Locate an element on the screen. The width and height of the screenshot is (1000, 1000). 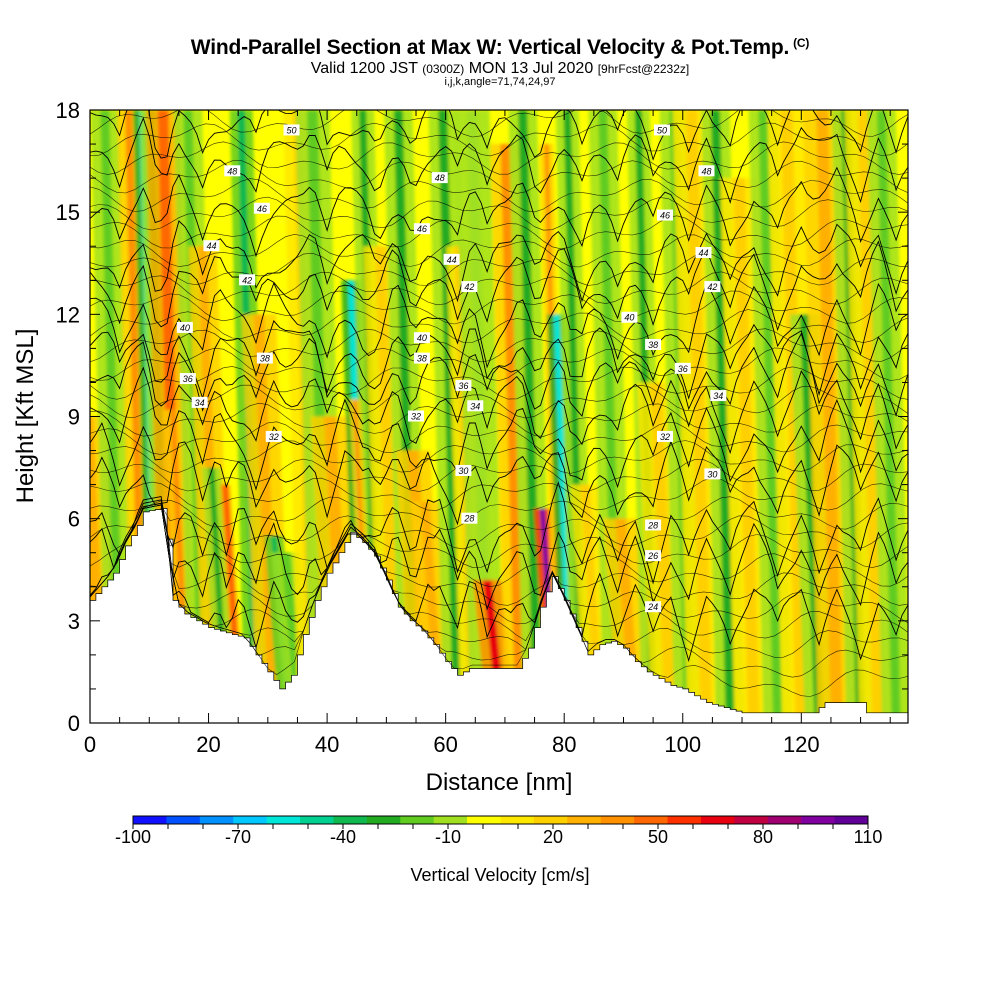
colorbar-tick-label: -100 is located at coordinates (133, 837).